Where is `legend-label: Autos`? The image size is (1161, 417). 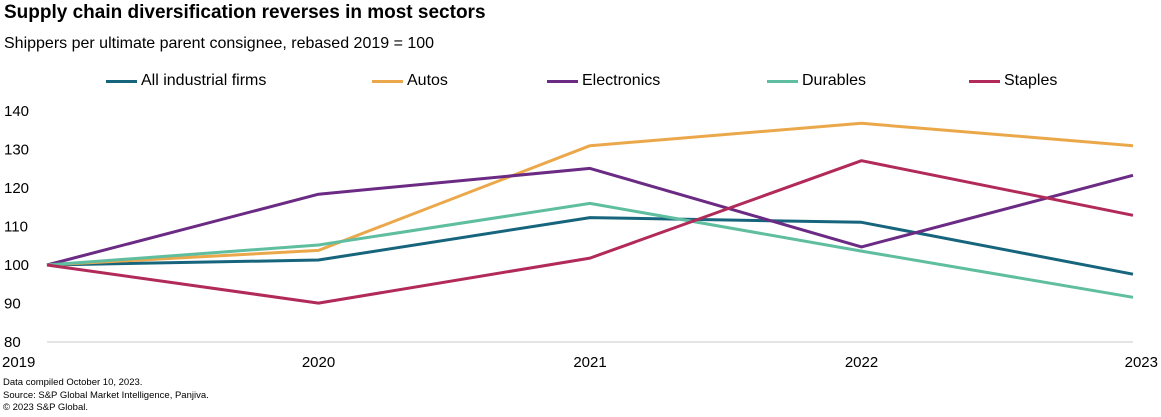 legend-label: Autos is located at coordinates (427, 80).